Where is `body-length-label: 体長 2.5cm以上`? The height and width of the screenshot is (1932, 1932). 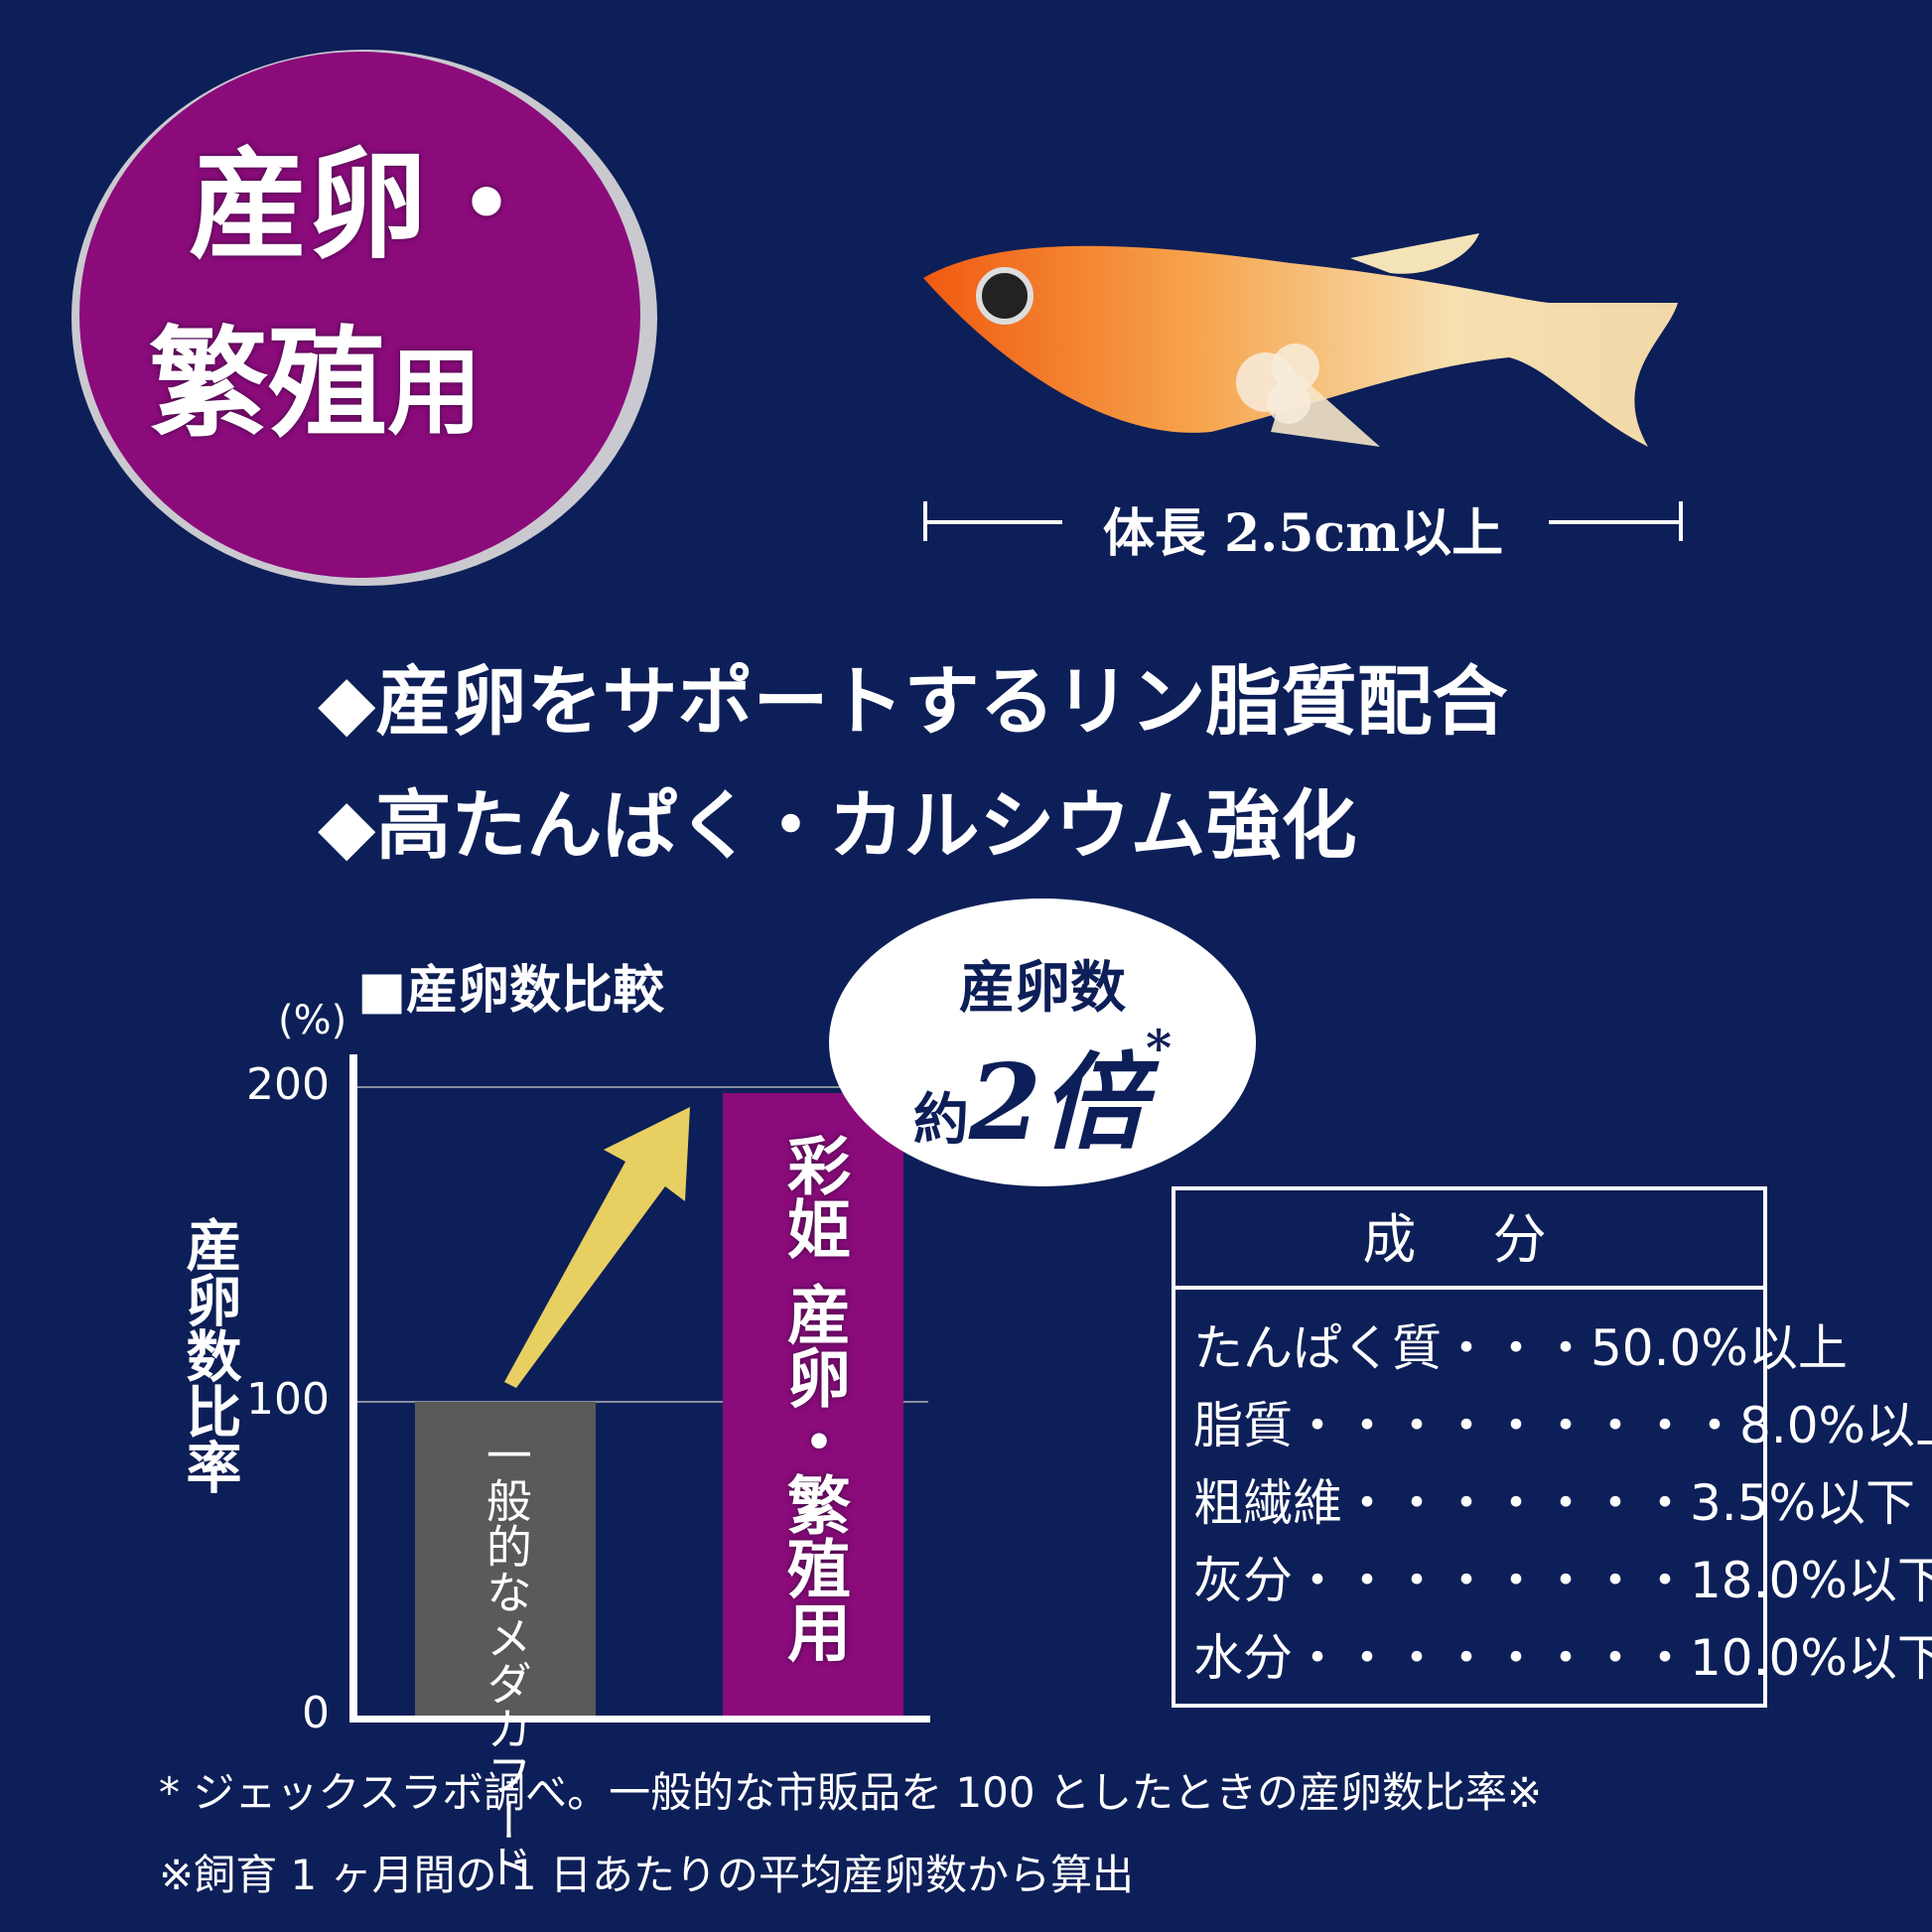 body-length-label: 体長 2.5cm以上 is located at coordinates (1303, 533).